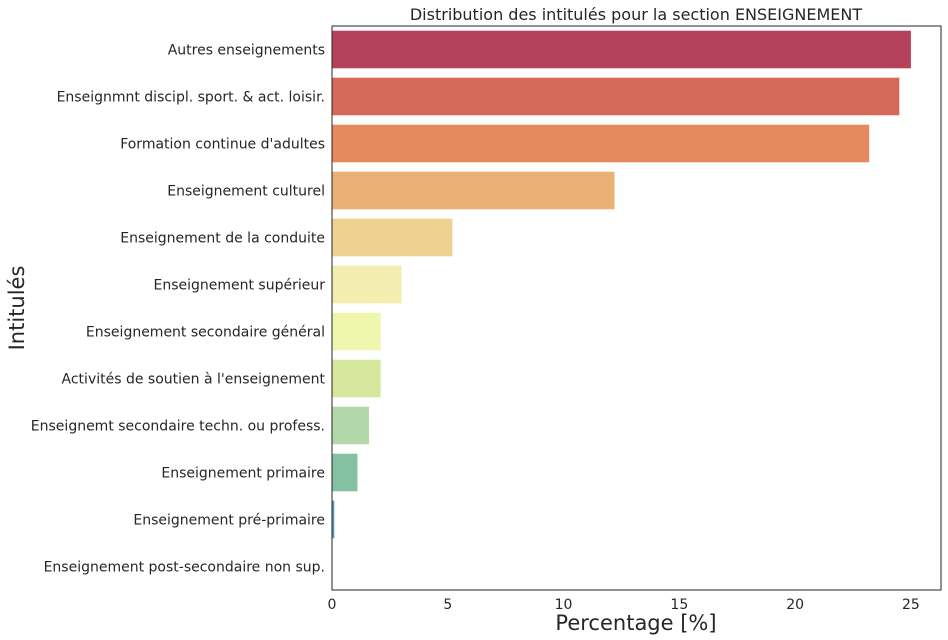 The height and width of the screenshot is (640, 948). I want to click on y-tick-label: Enseignement supérieur, so click(239, 286).